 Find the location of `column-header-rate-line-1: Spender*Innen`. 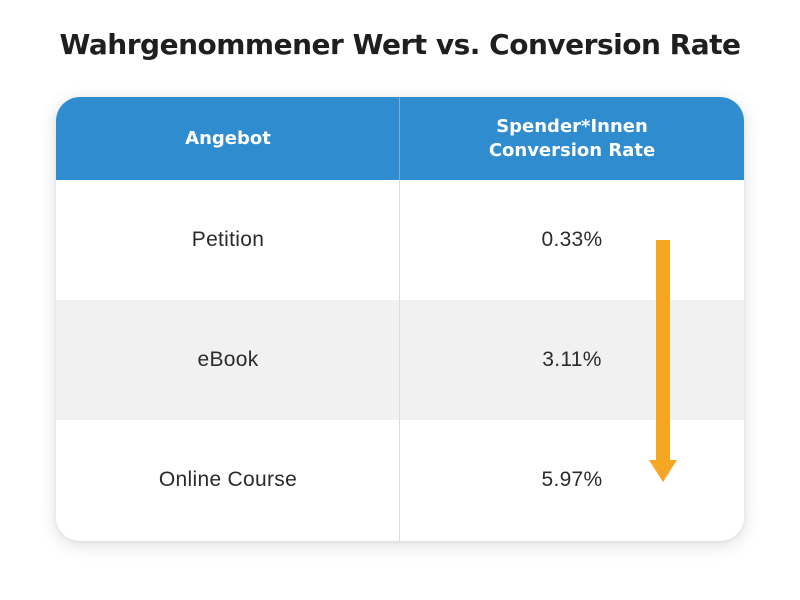

column-header-rate-line-1: Spender*Innen is located at coordinates (572, 126).